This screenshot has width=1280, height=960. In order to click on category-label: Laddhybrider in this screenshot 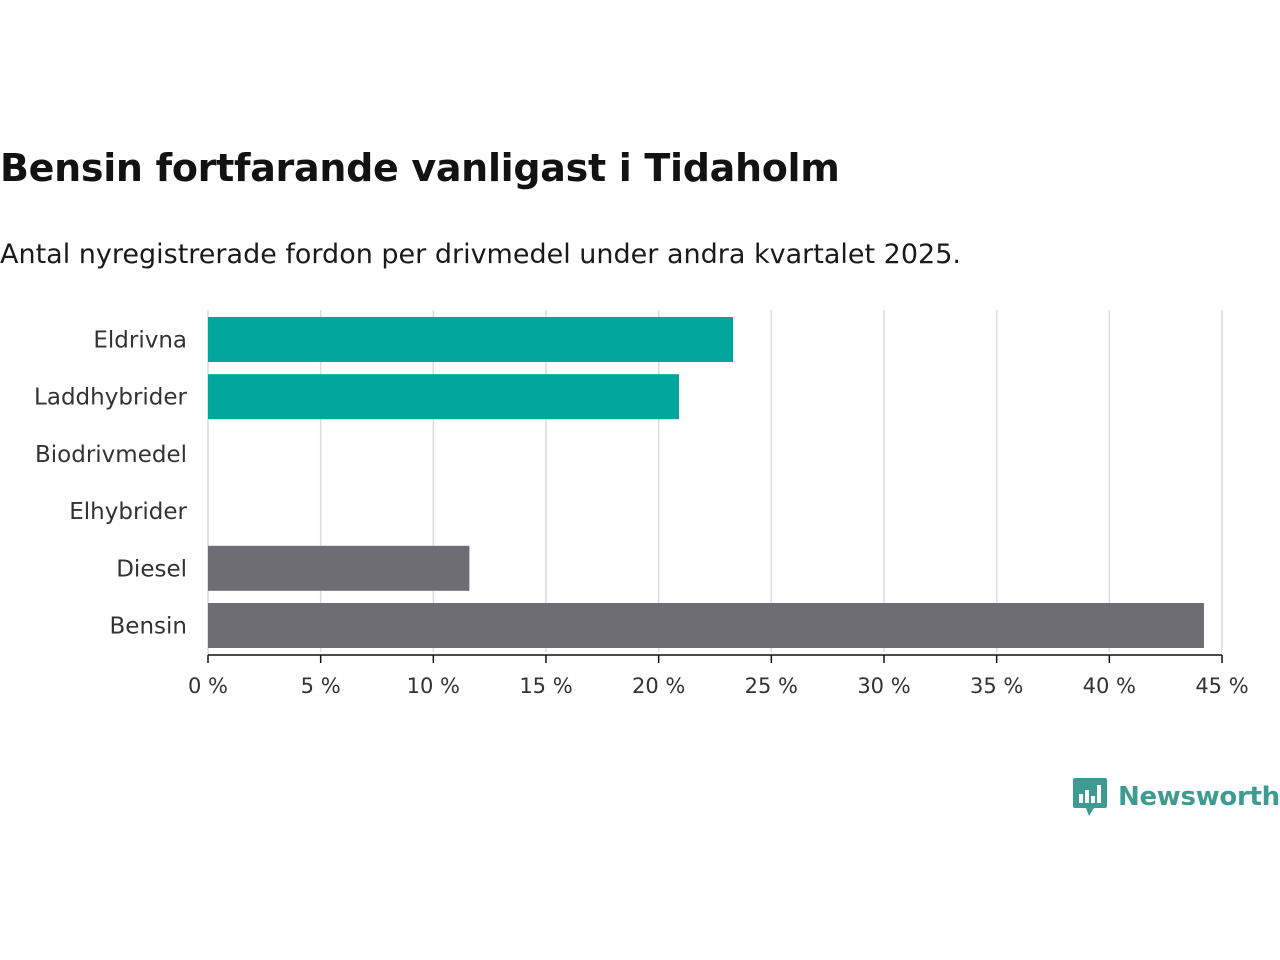, I will do `click(110, 398)`.